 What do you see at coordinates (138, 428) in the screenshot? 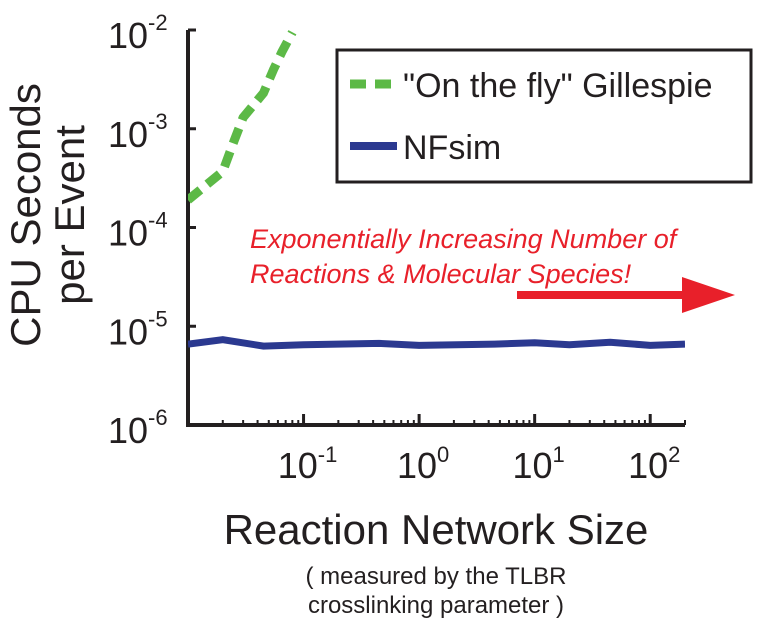
I see `y-tick-label: 10⁻⁶` at bounding box center [138, 428].